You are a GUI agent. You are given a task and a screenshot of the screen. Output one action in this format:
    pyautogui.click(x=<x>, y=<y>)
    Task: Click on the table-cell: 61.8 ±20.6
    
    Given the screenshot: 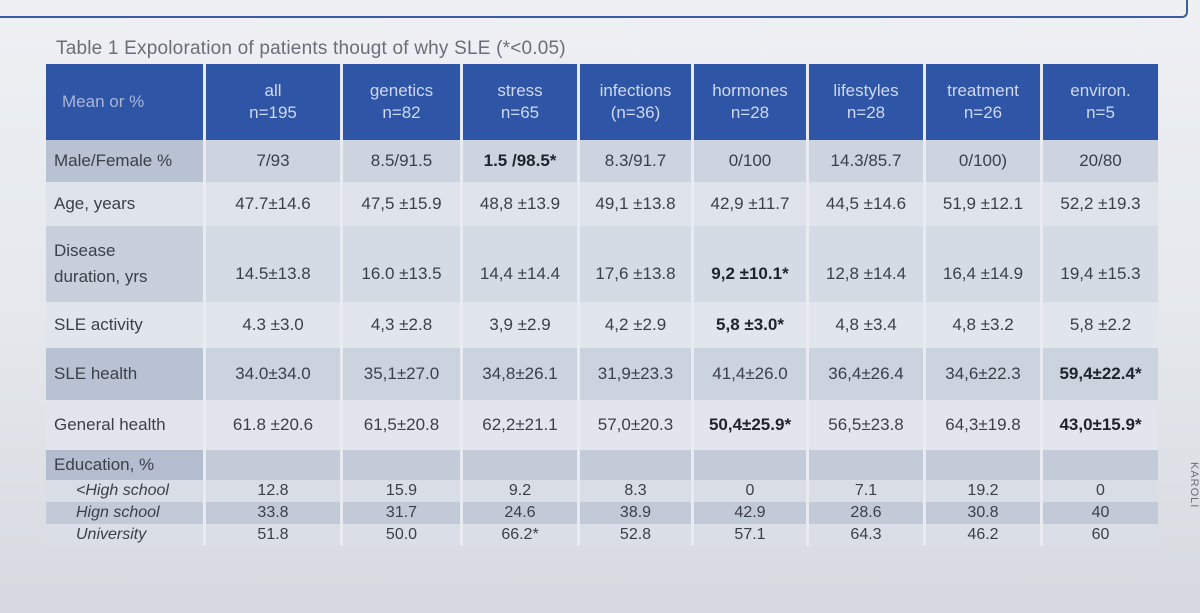 What is the action you would take?
    pyautogui.click(x=271, y=425)
    